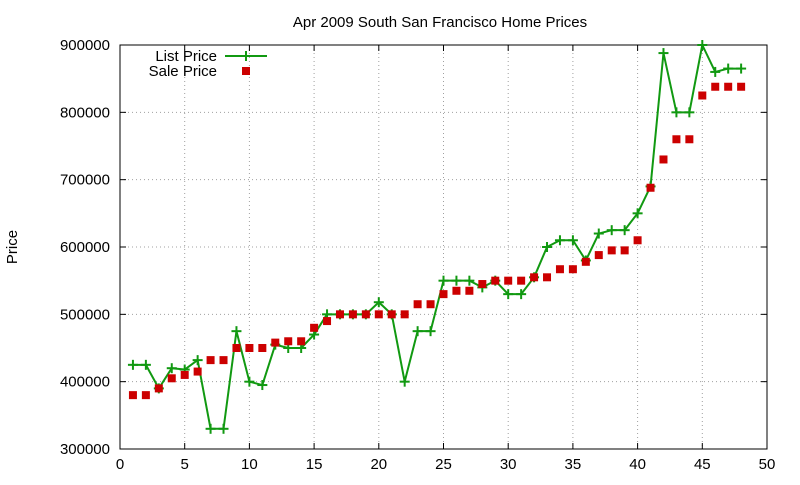 Image resolution: width=800 pixels, height=485 pixels. Describe the element at coordinates (767, 464) in the screenshot. I see `x-tick-label: 50` at that location.